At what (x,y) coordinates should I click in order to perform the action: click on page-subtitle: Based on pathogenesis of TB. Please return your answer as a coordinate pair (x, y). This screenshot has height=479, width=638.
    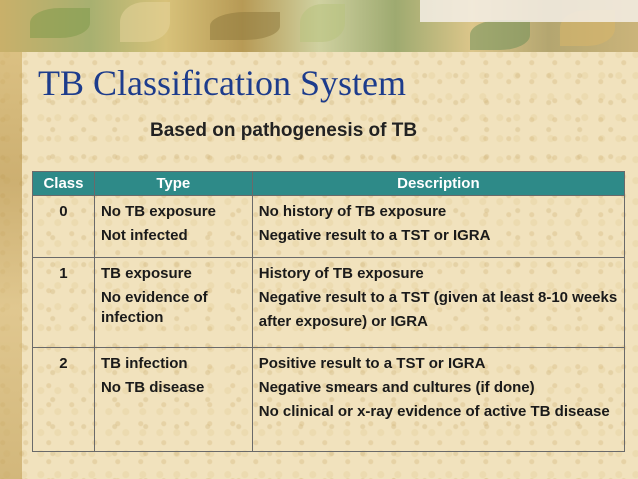
    Looking at the image, I should click on (284, 130).